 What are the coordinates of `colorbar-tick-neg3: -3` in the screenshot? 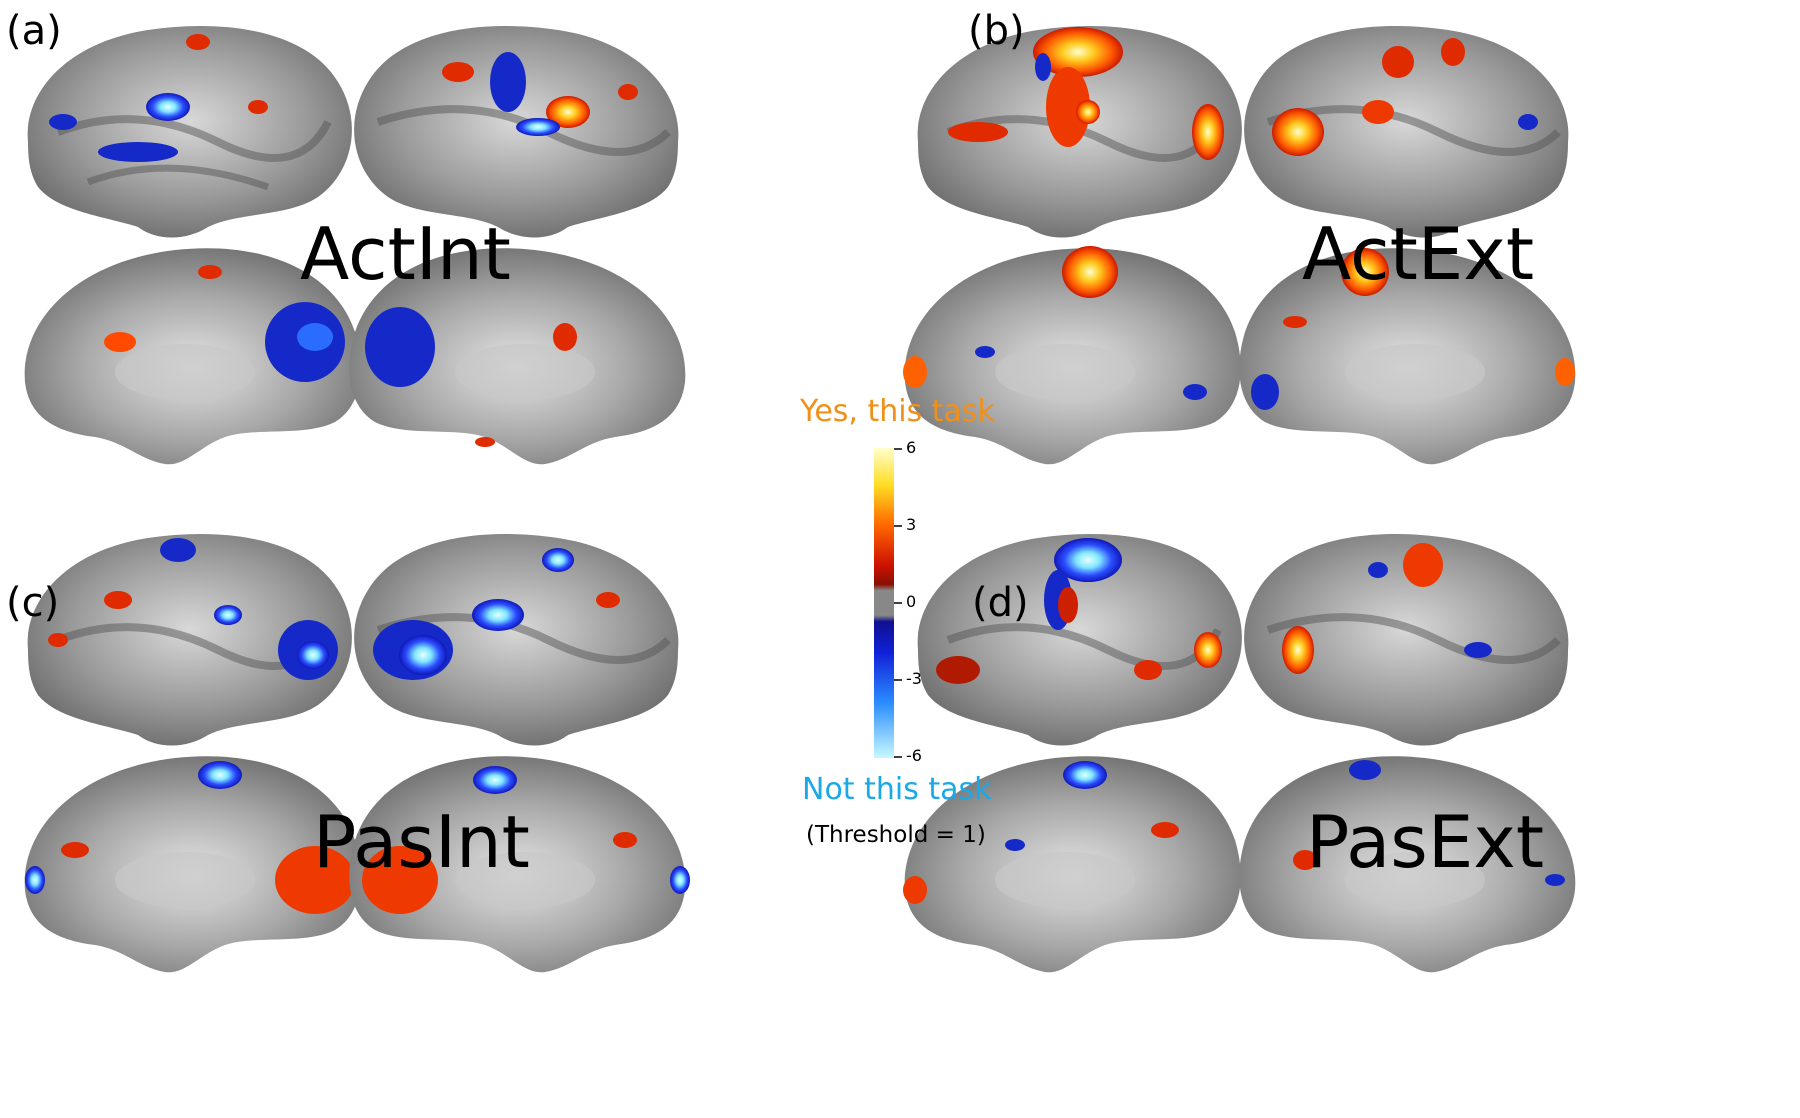 It's located at (914, 678).